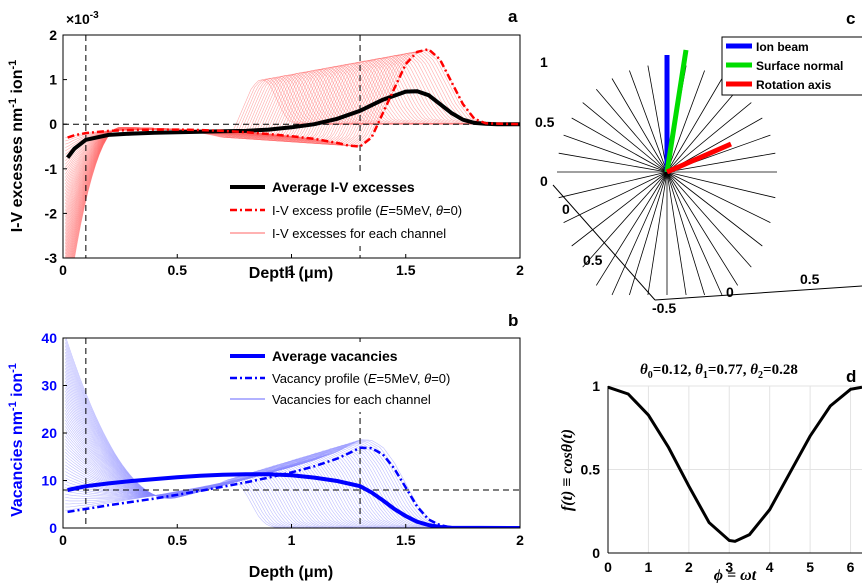 This screenshot has width=862, height=583. Describe the element at coordinates (649, 567) in the screenshot. I see `d-xtick-label: 1` at that location.